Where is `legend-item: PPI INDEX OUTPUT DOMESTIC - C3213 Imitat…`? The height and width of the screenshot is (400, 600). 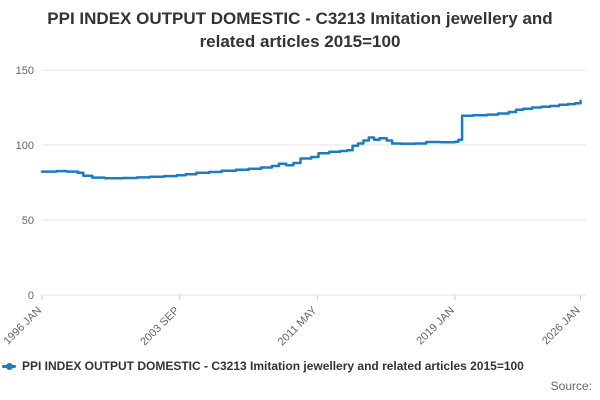
legend-item: PPI INDEX OUTPUT DOMESTIC - C3213 Imitat… is located at coordinates (300, 366).